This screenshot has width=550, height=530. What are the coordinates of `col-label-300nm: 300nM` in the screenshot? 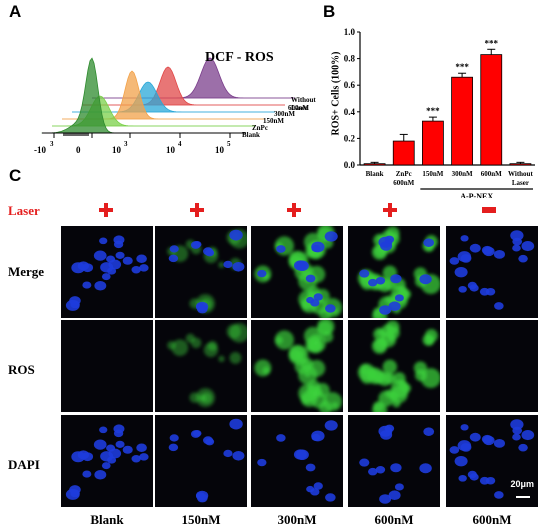 It's located at (297, 520).